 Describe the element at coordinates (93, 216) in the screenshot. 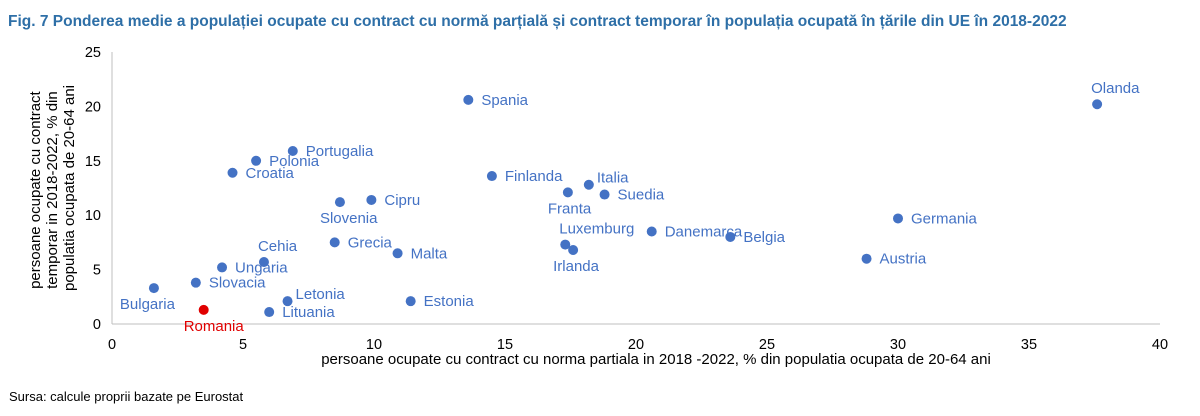

I see `y-tick-label: 10` at that location.